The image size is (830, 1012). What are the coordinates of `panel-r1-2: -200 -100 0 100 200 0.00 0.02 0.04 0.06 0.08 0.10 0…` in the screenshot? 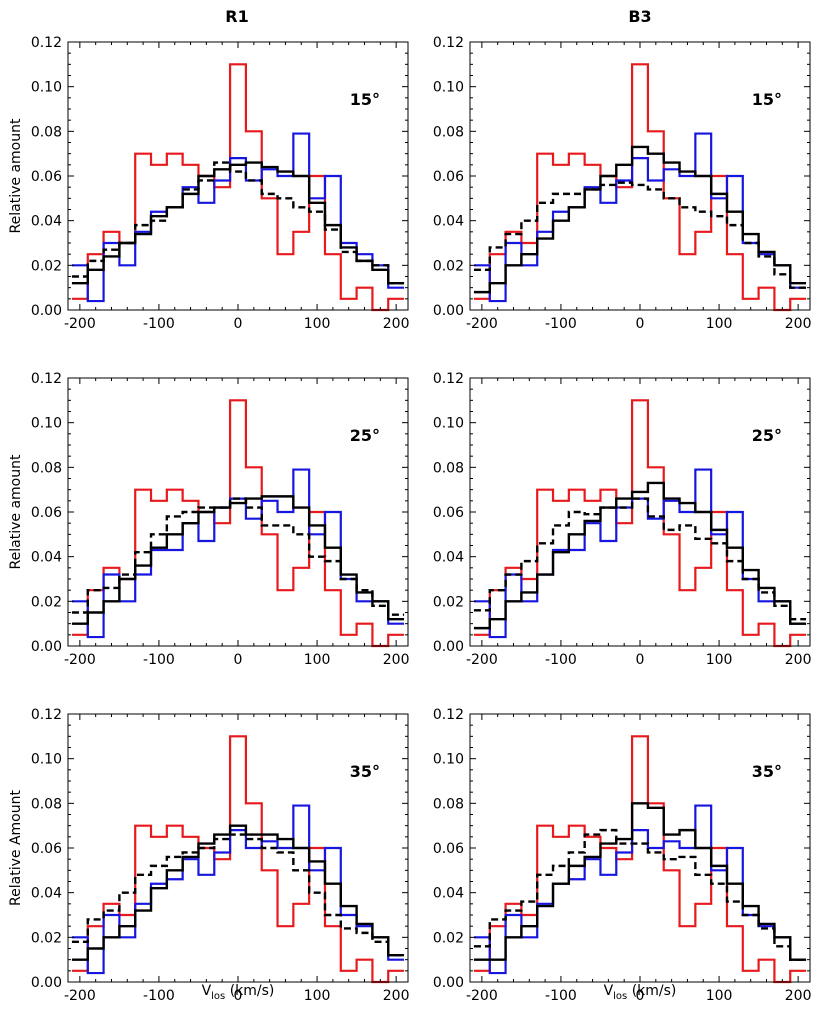 It's located at (209, 855).